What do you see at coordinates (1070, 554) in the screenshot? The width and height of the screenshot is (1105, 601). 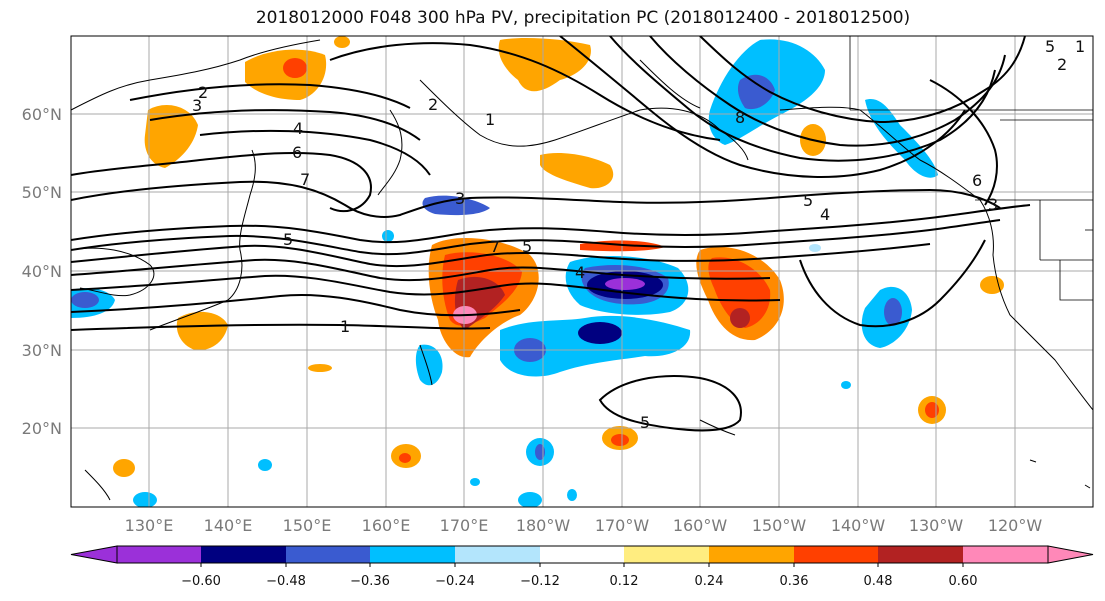 I see `colorbar-extend-high` at bounding box center [1070, 554].